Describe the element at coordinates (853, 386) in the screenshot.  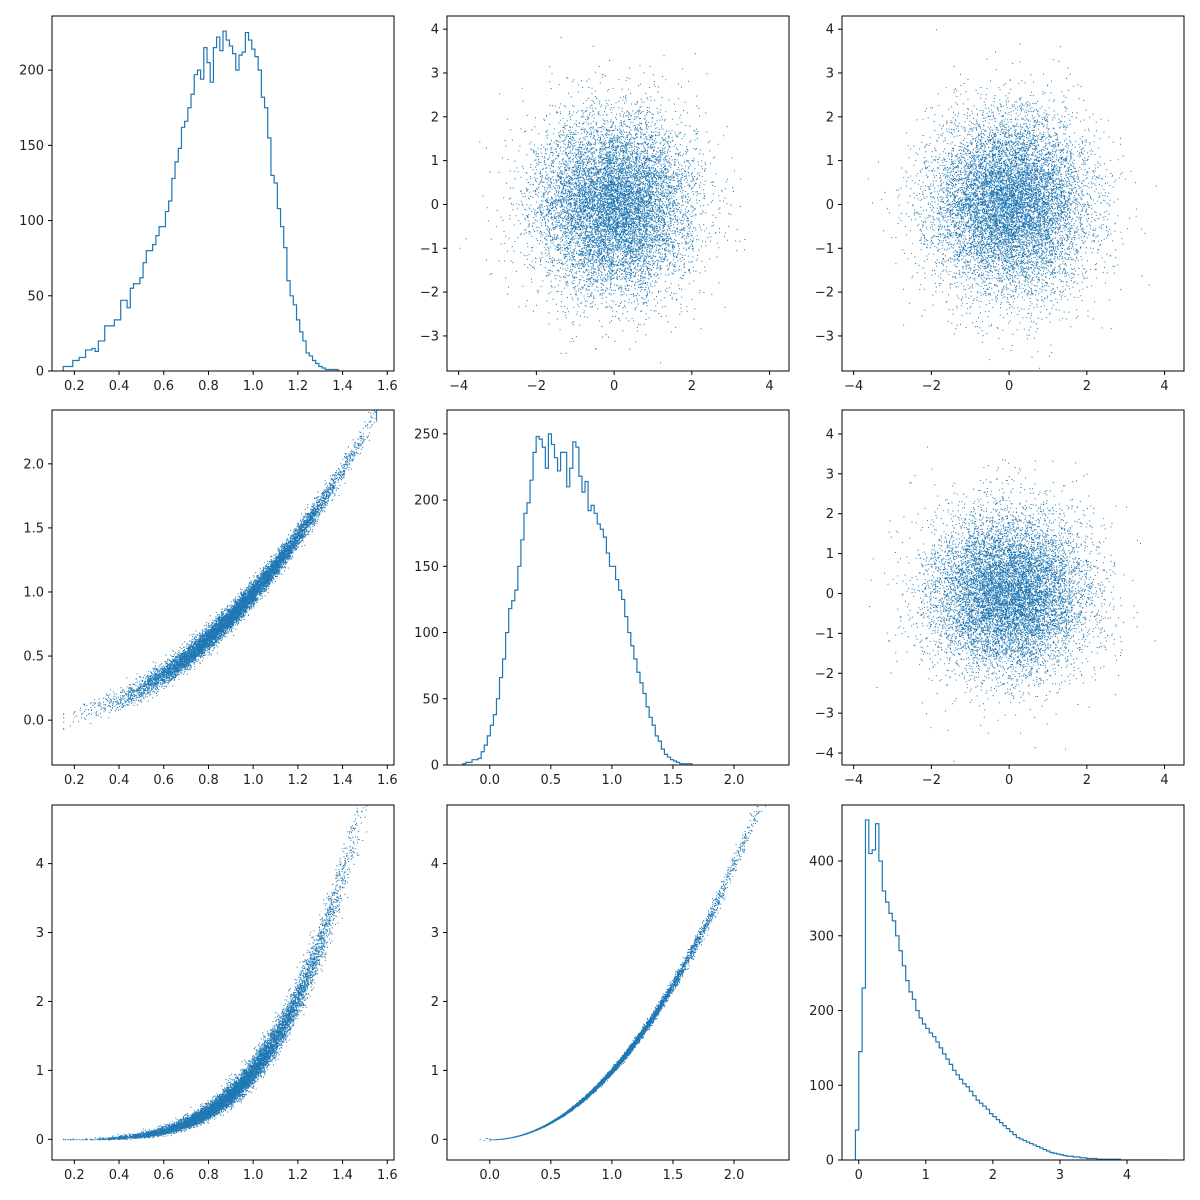
I see `x-tick-label: −4` at that location.